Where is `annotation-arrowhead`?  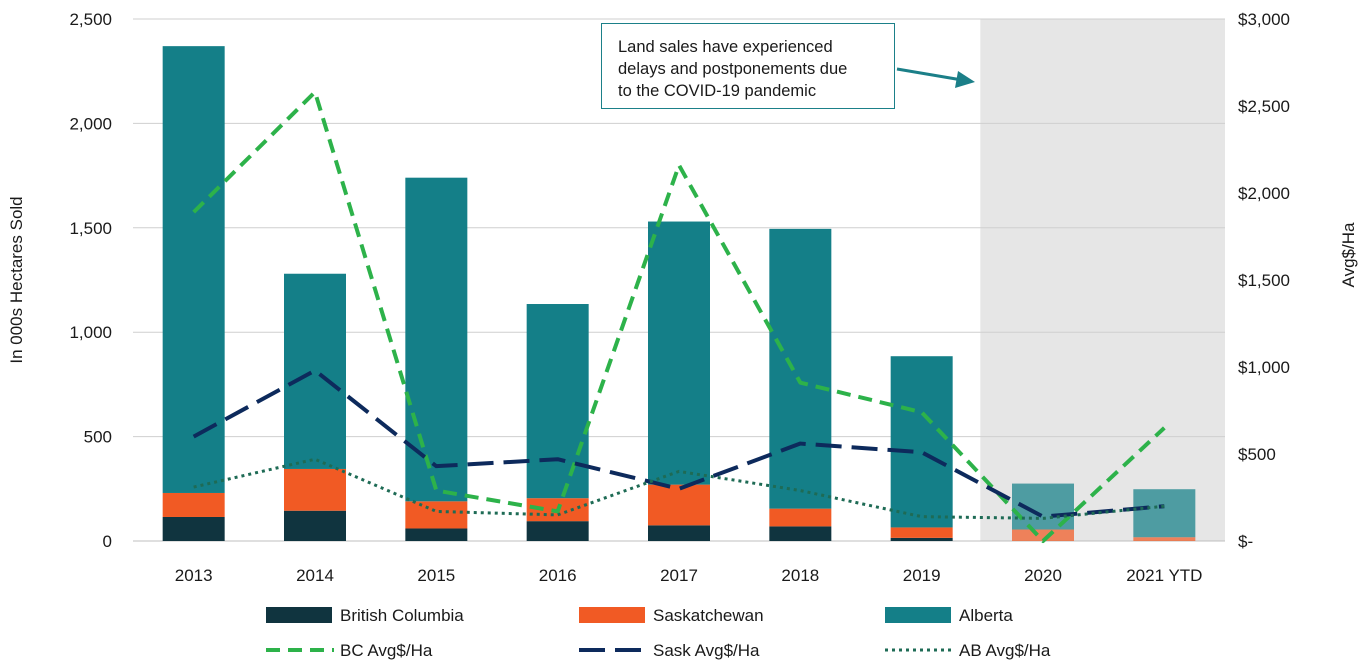 annotation-arrowhead is located at coordinates (965, 79).